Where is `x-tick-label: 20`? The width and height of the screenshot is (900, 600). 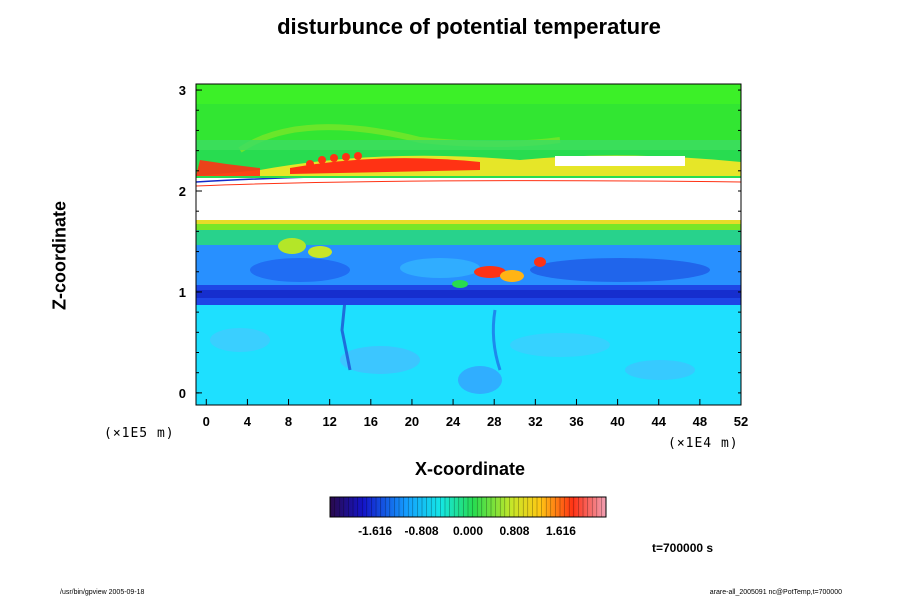 x-tick-label: 20 is located at coordinates (412, 421).